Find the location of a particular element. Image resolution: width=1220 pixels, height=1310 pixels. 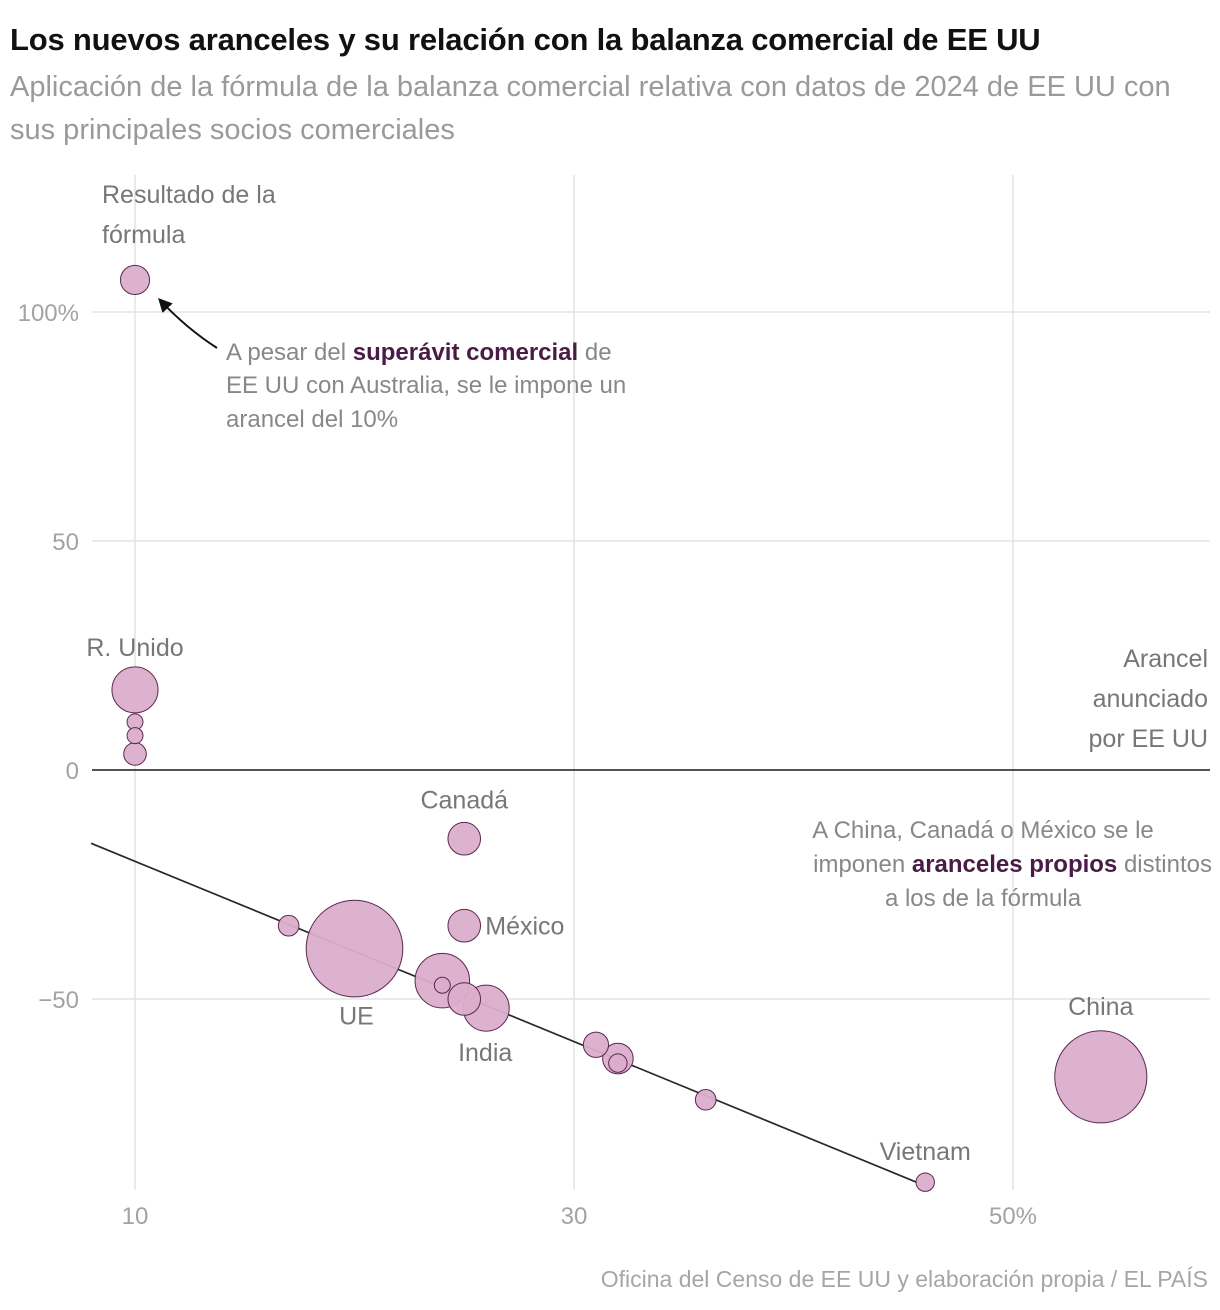

data-label: China is located at coordinates (1100, 1007).